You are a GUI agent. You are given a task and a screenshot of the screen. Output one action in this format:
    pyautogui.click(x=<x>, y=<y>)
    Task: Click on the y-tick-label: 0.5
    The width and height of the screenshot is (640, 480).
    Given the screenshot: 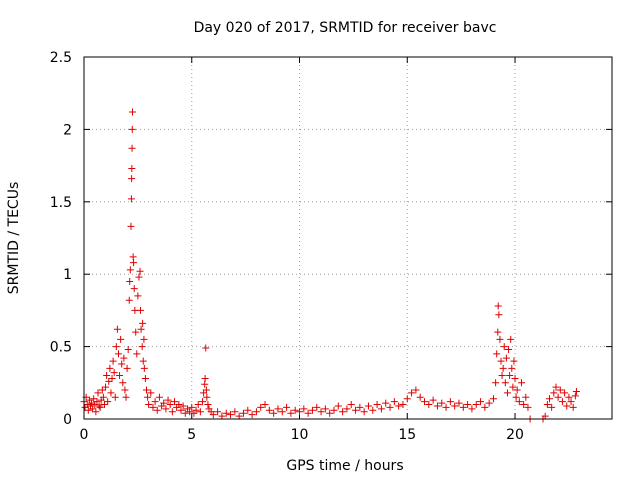 What is the action you would take?
    pyautogui.click(x=61, y=348)
    